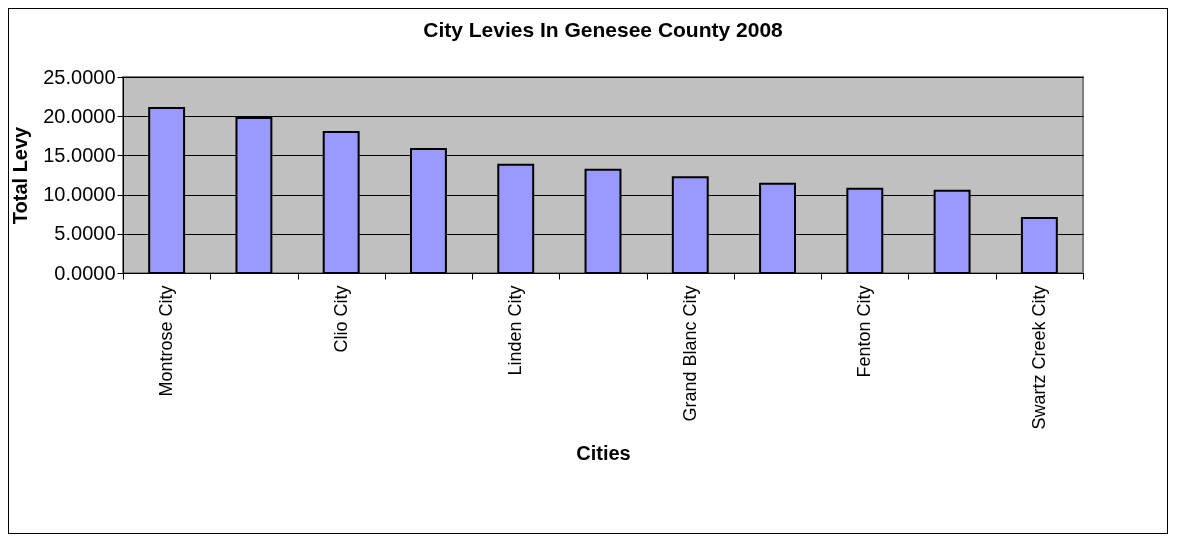 Image resolution: width=1178 pixels, height=544 pixels. I want to click on x-tick-label: Fenton City, so click(864, 331).